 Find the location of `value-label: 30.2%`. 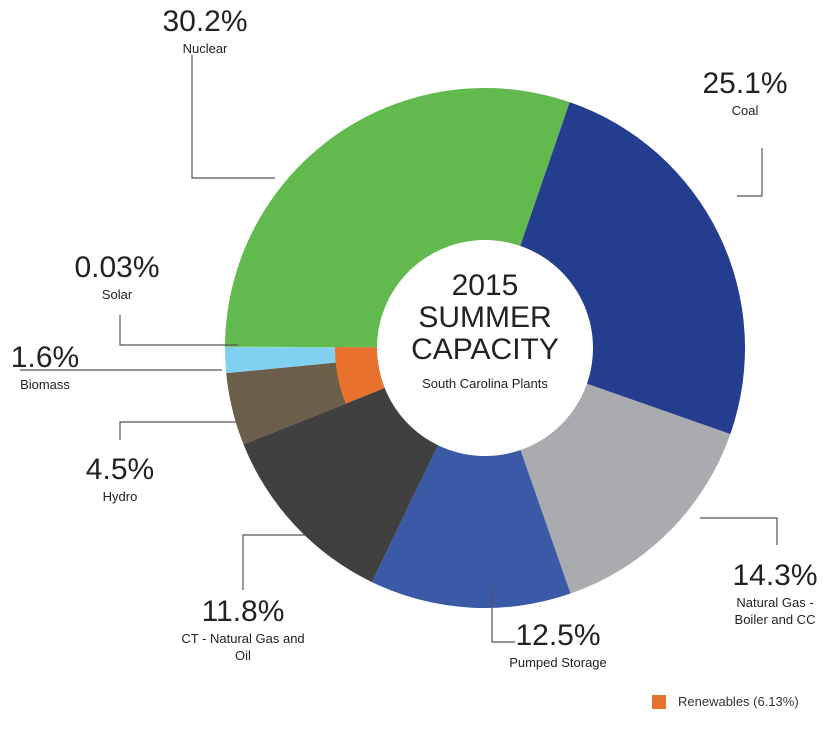

value-label: 30.2% is located at coordinates (205, 21).